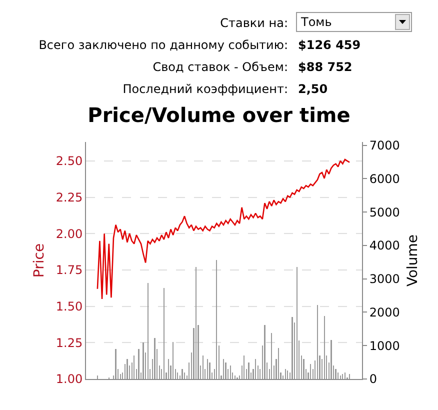  What do you see at coordinates (384, 179) in the screenshot?
I see `y2-tick-label: 6000` at bounding box center [384, 179].